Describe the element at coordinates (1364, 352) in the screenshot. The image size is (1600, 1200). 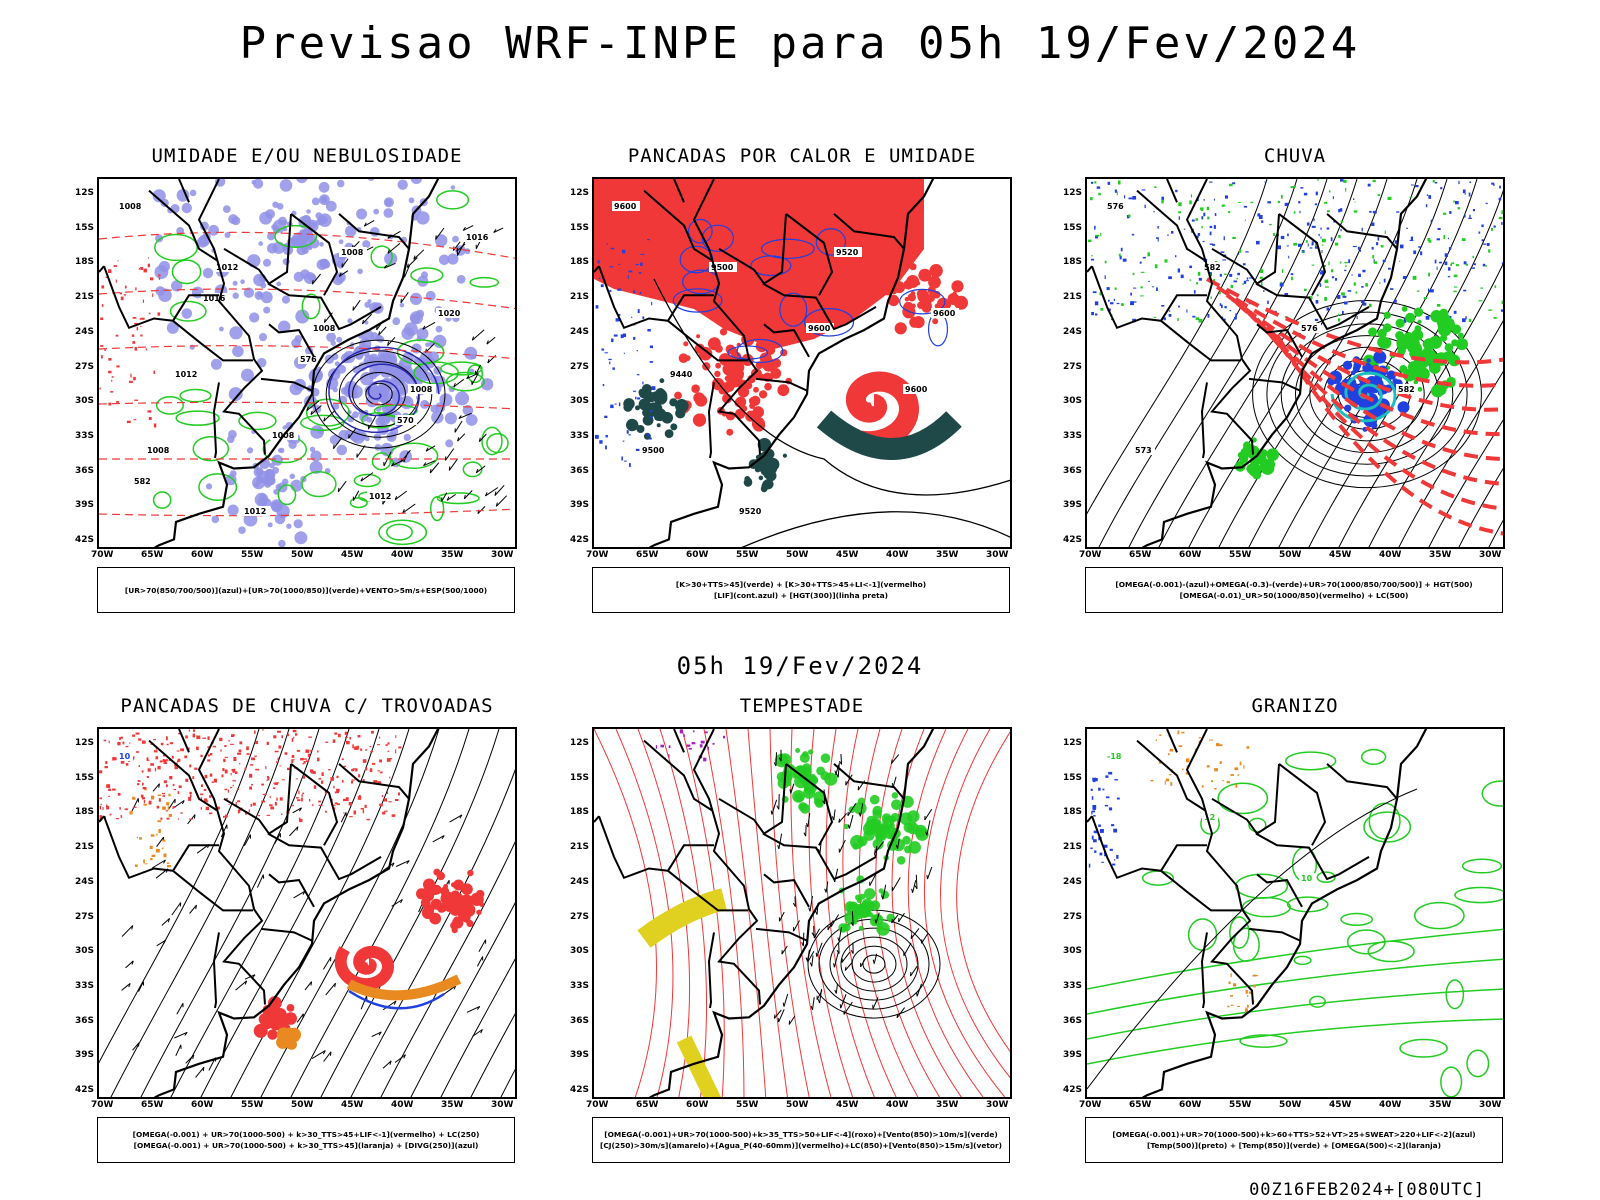
I see `rain-area-red` at that location.